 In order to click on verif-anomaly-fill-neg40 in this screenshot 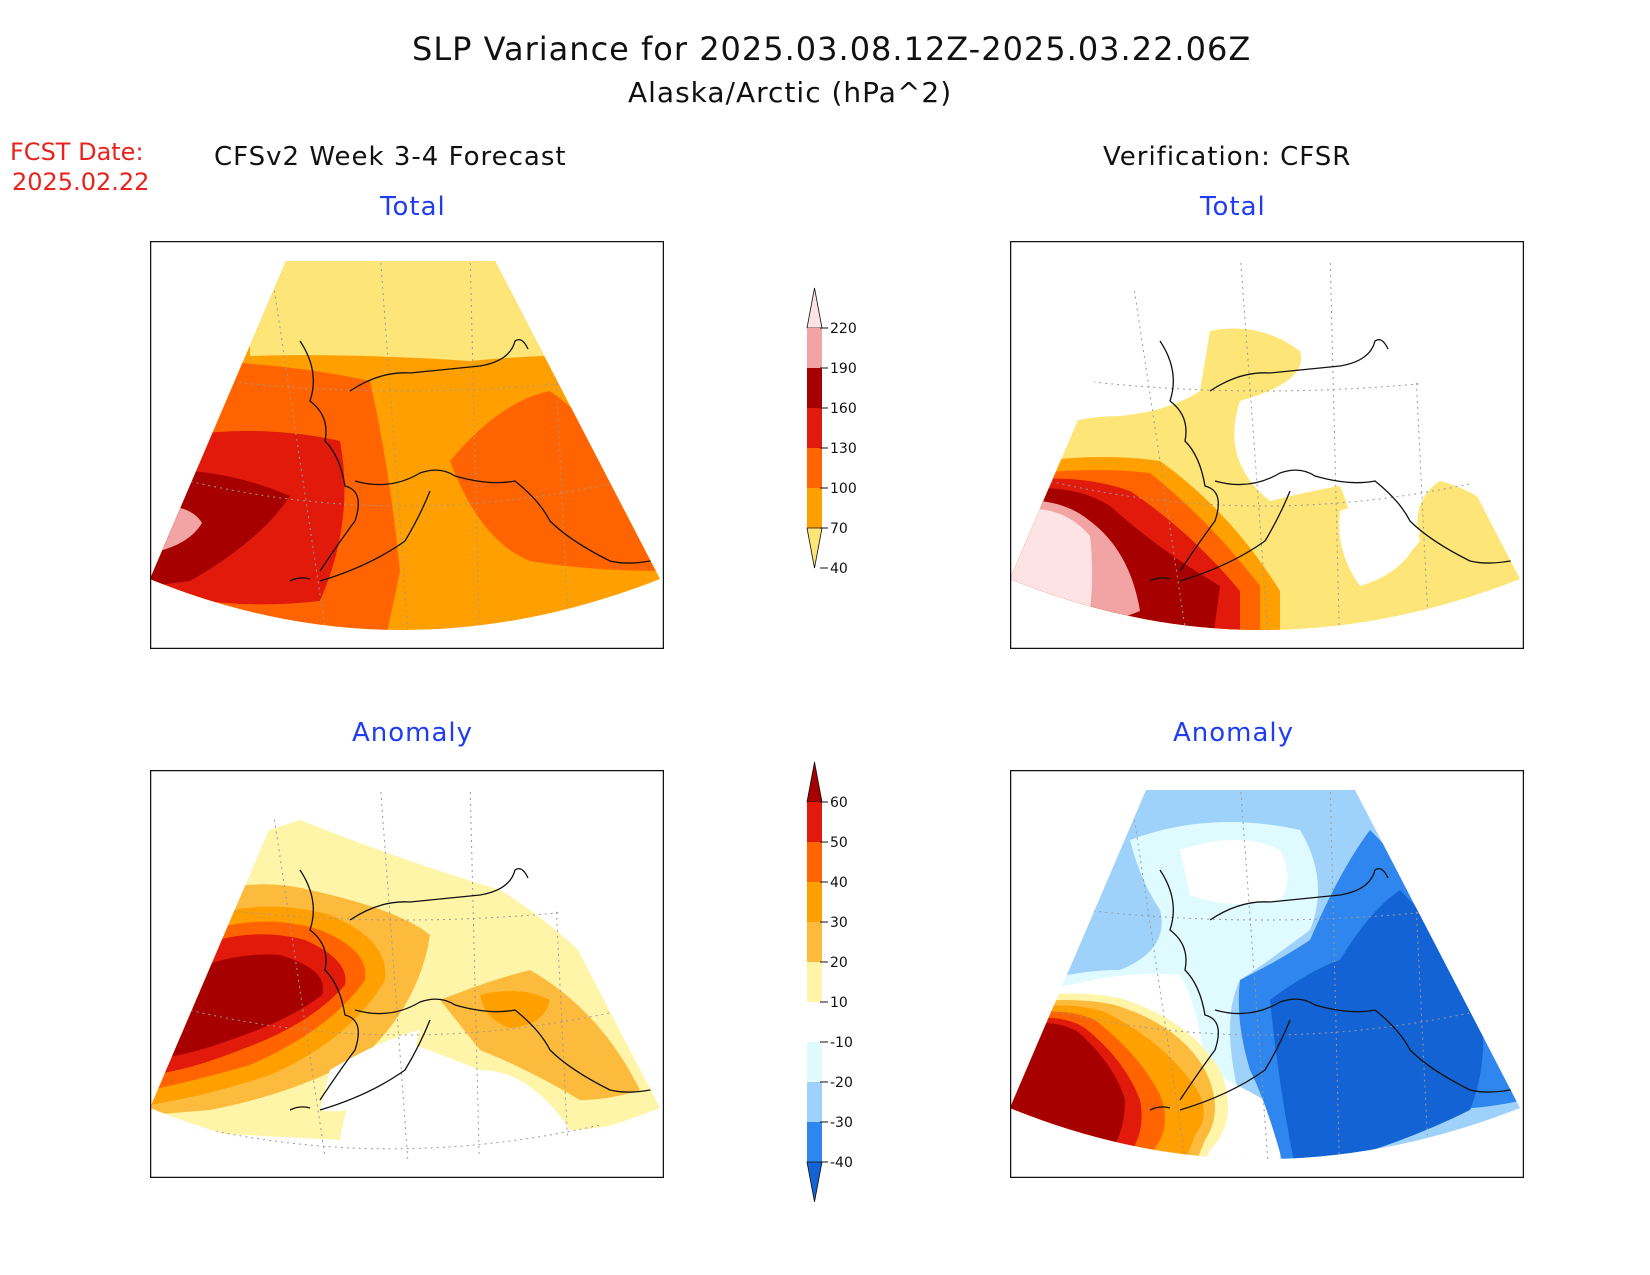, I will do `click(1377, 1024)`.